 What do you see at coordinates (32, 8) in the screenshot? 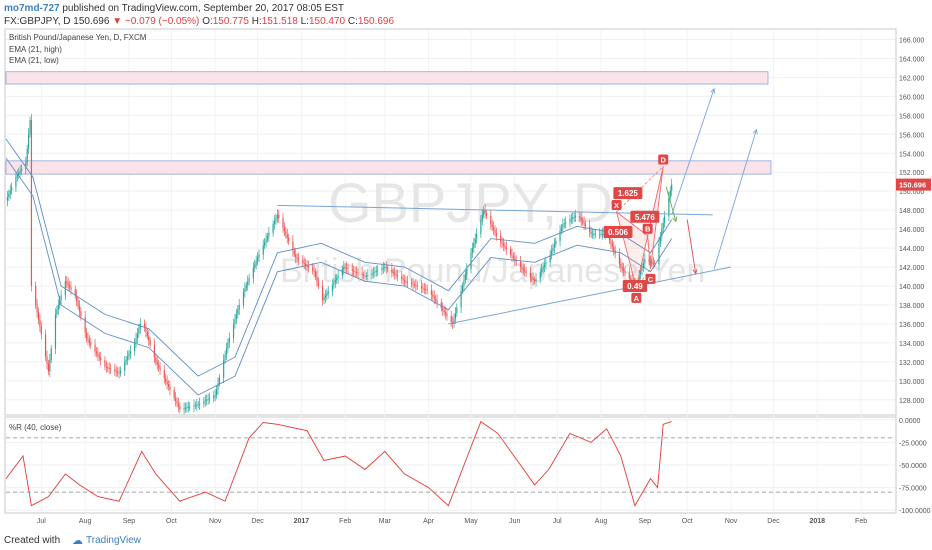
I see `username-link: mo7md-727` at bounding box center [32, 8].